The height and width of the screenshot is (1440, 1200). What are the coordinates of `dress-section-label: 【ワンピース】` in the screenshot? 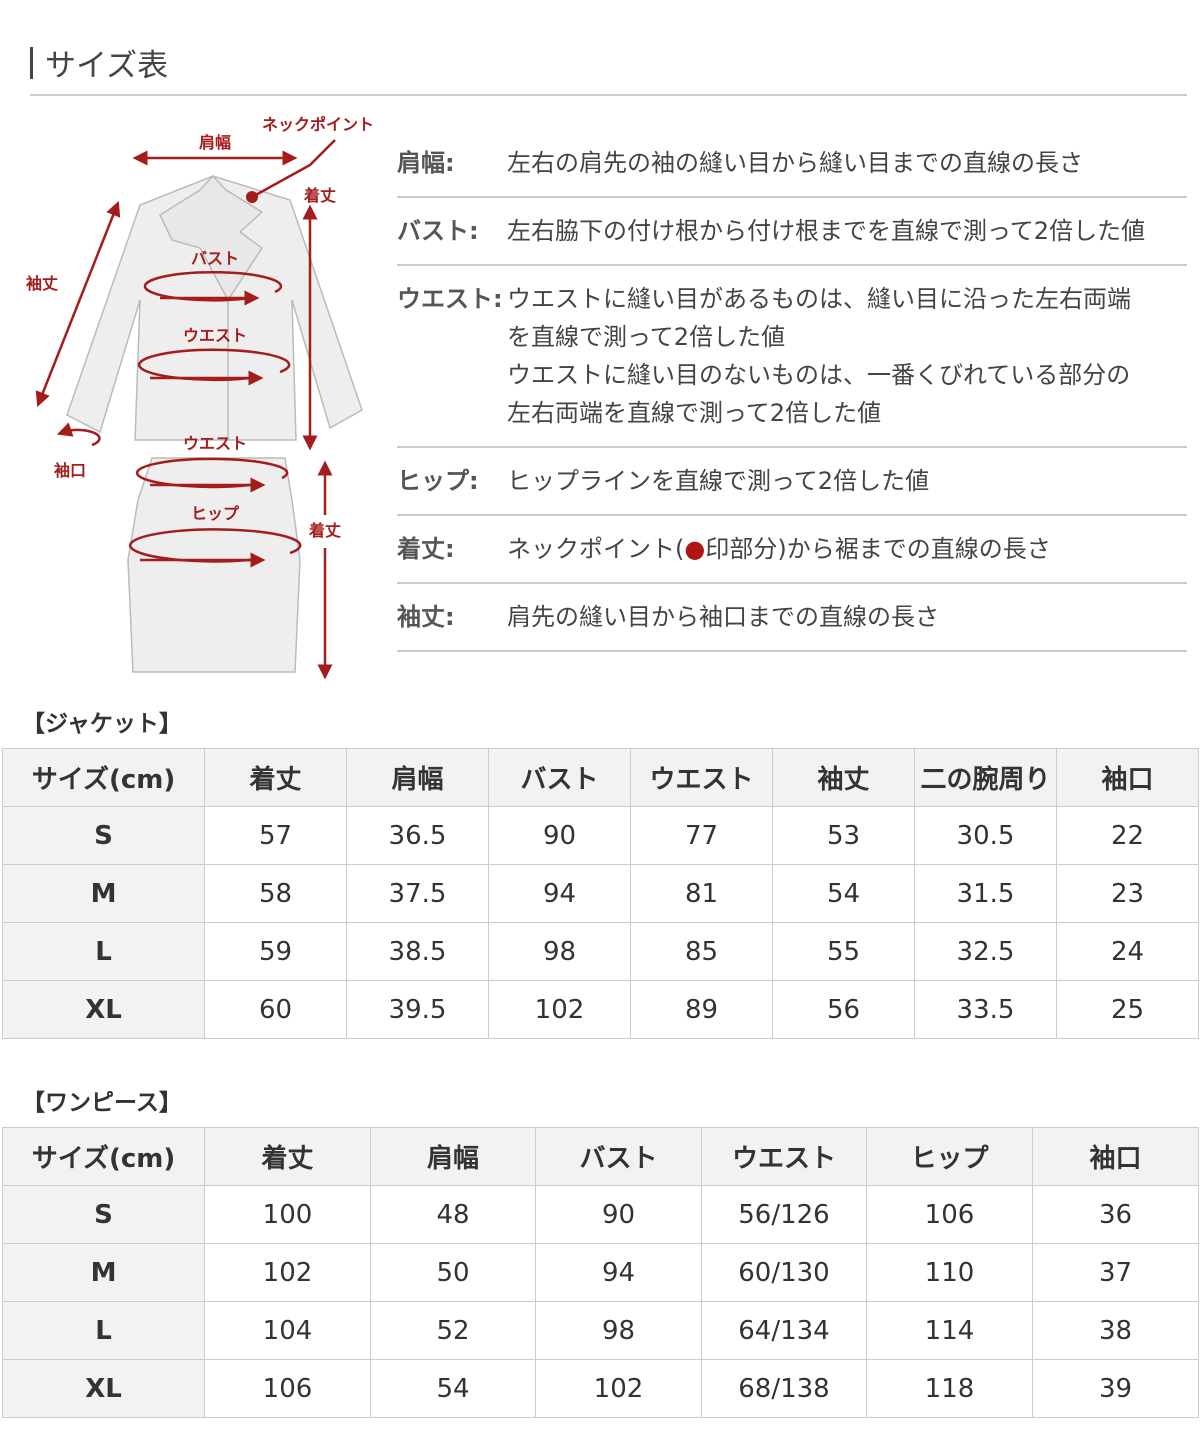 It's located at (102, 1103).